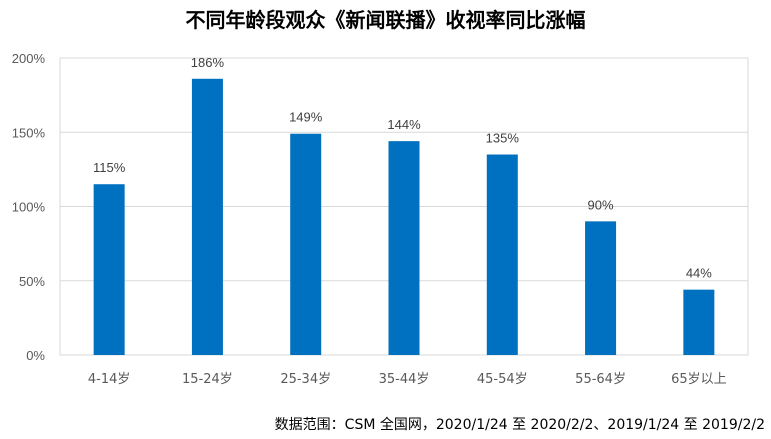  Describe the element at coordinates (404, 124) in the screenshot. I see `data-label: 144%` at that location.